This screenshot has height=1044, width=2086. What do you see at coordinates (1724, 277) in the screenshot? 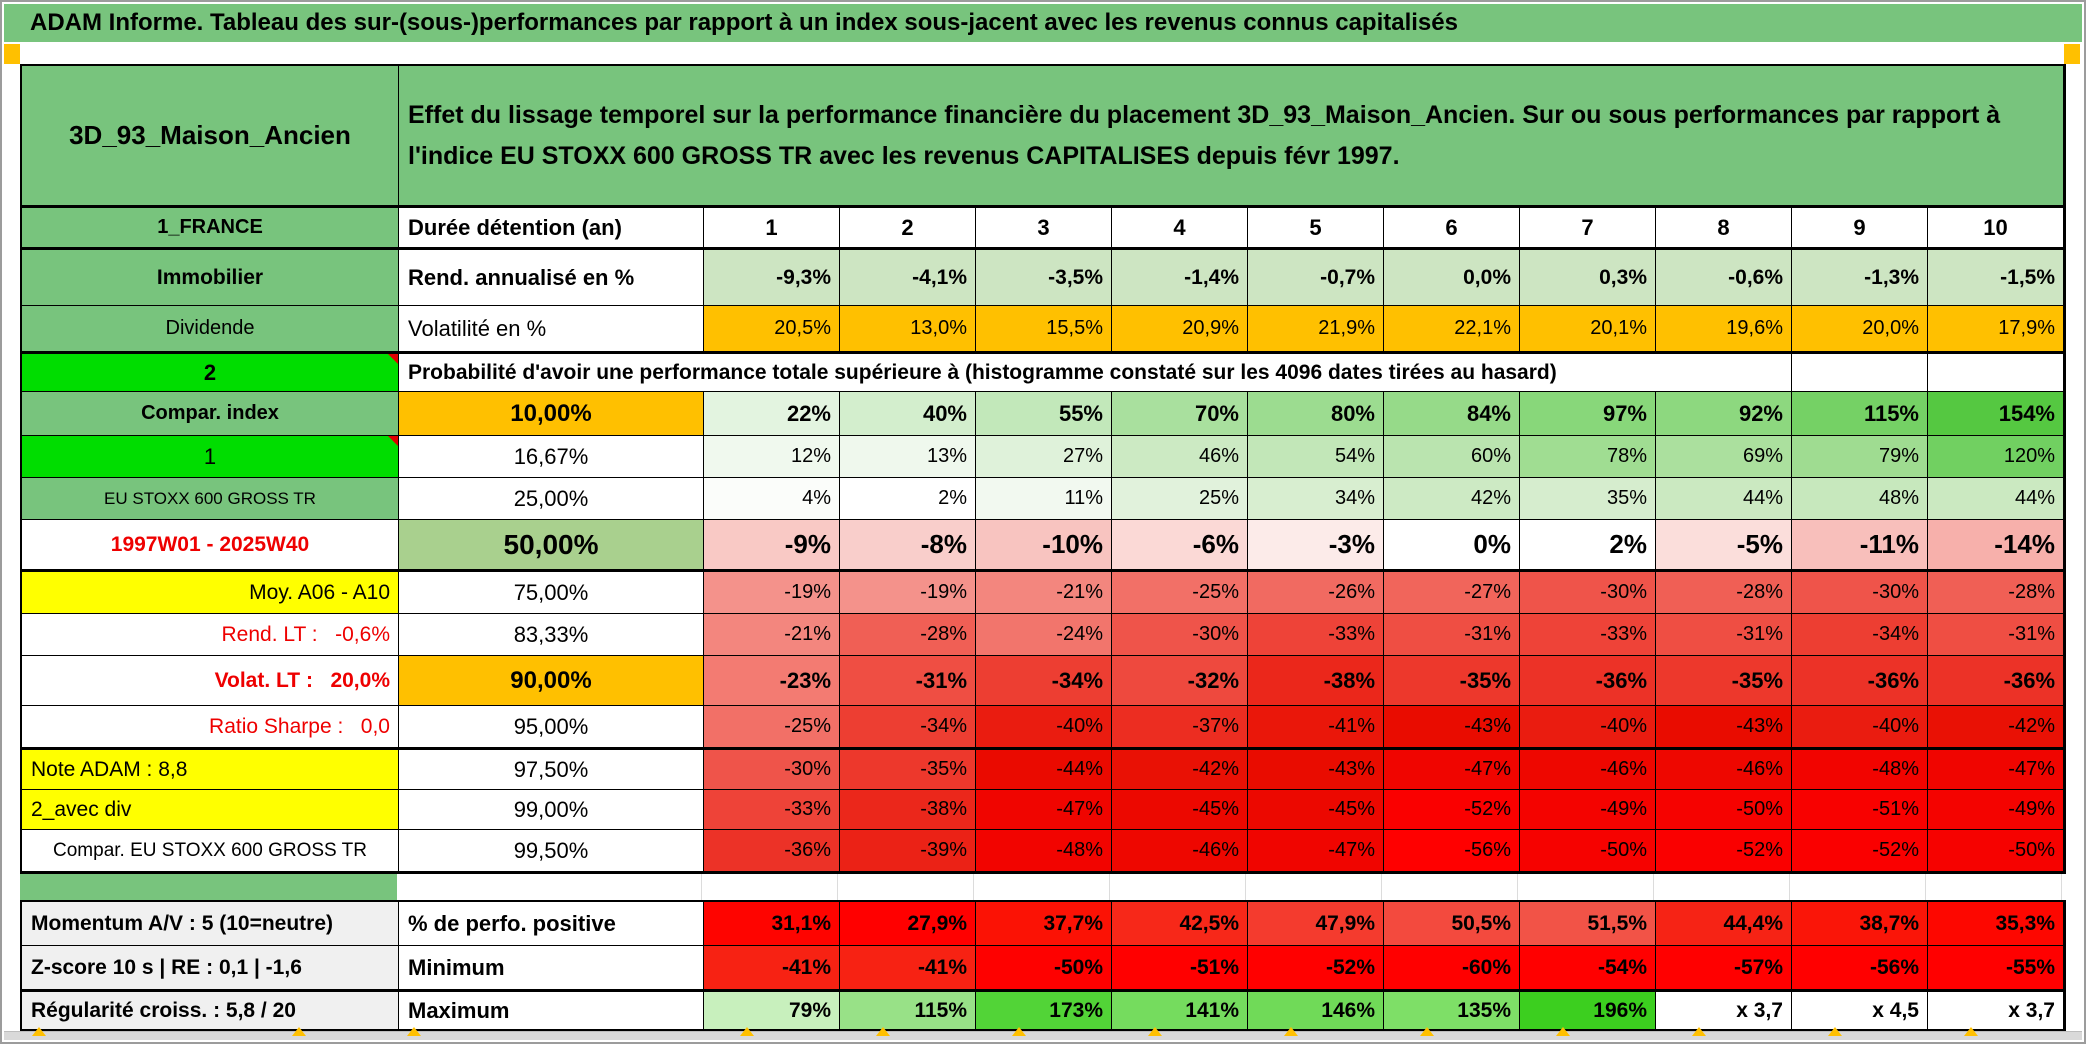
I see `value-cell: -0,6%` at bounding box center [1724, 277].